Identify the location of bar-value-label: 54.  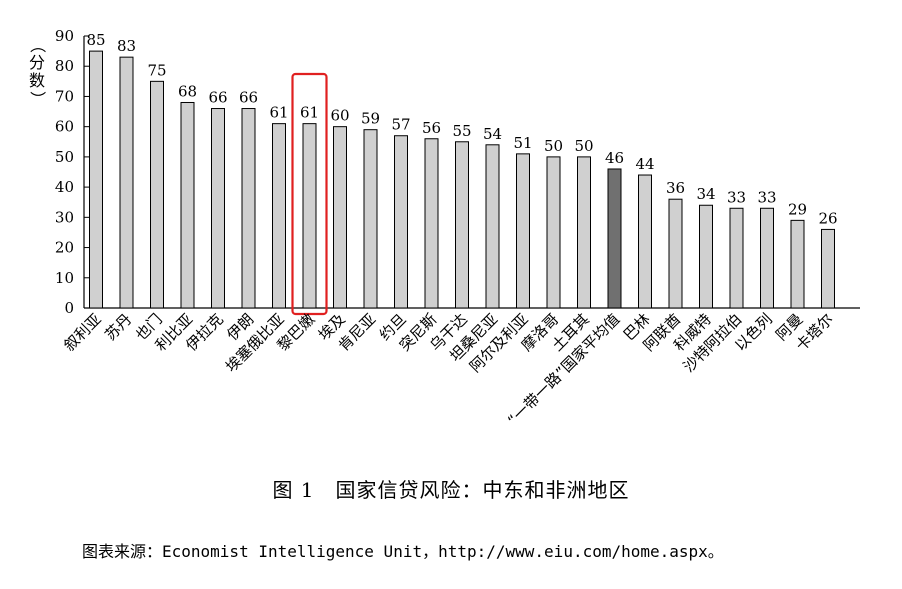
(492, 134).